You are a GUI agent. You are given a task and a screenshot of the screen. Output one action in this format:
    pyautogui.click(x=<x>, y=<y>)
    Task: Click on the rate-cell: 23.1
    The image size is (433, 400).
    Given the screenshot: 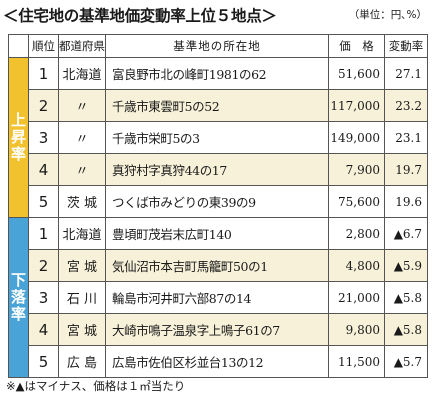 What is the action you would take?
    pyautogui.click(x=406, y=137)
    